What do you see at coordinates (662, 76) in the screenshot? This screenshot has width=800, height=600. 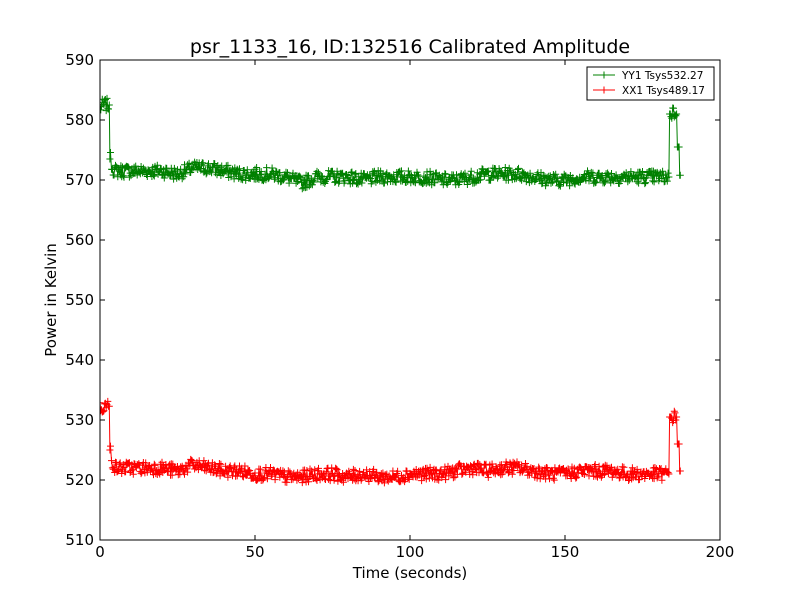 I see `legend-label: YY1 Tsys532.27` at bounding box center [662, 76].